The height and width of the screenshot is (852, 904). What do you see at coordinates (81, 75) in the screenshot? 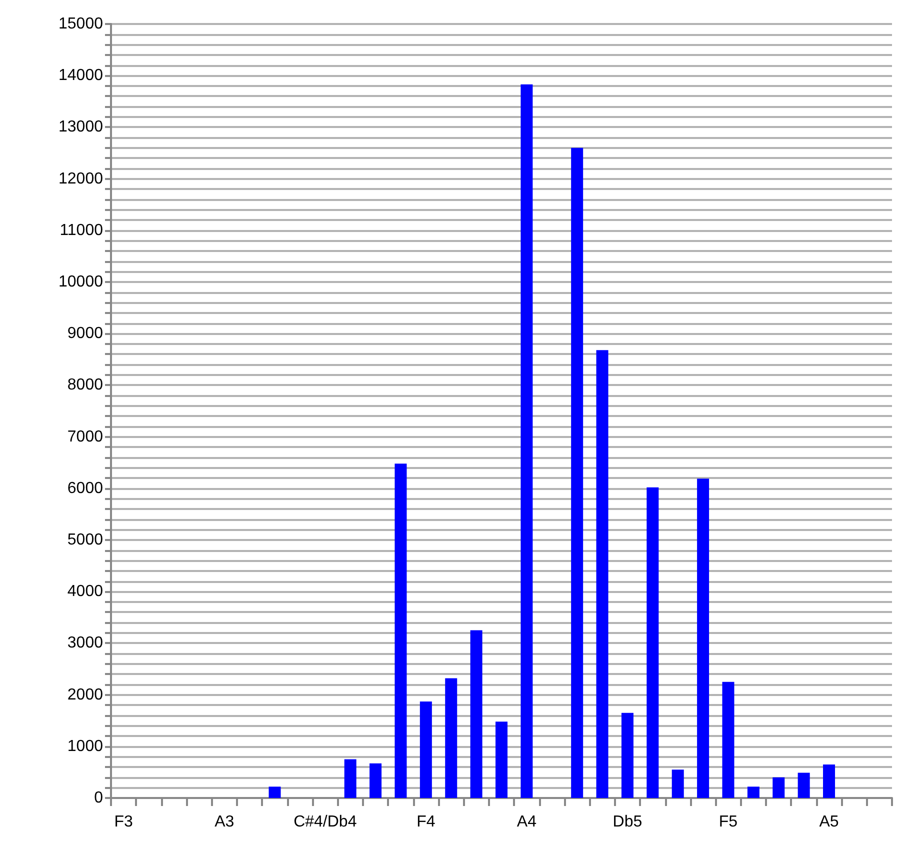
I see `y-tick-label: 14000` at bounding box center [81, 75].